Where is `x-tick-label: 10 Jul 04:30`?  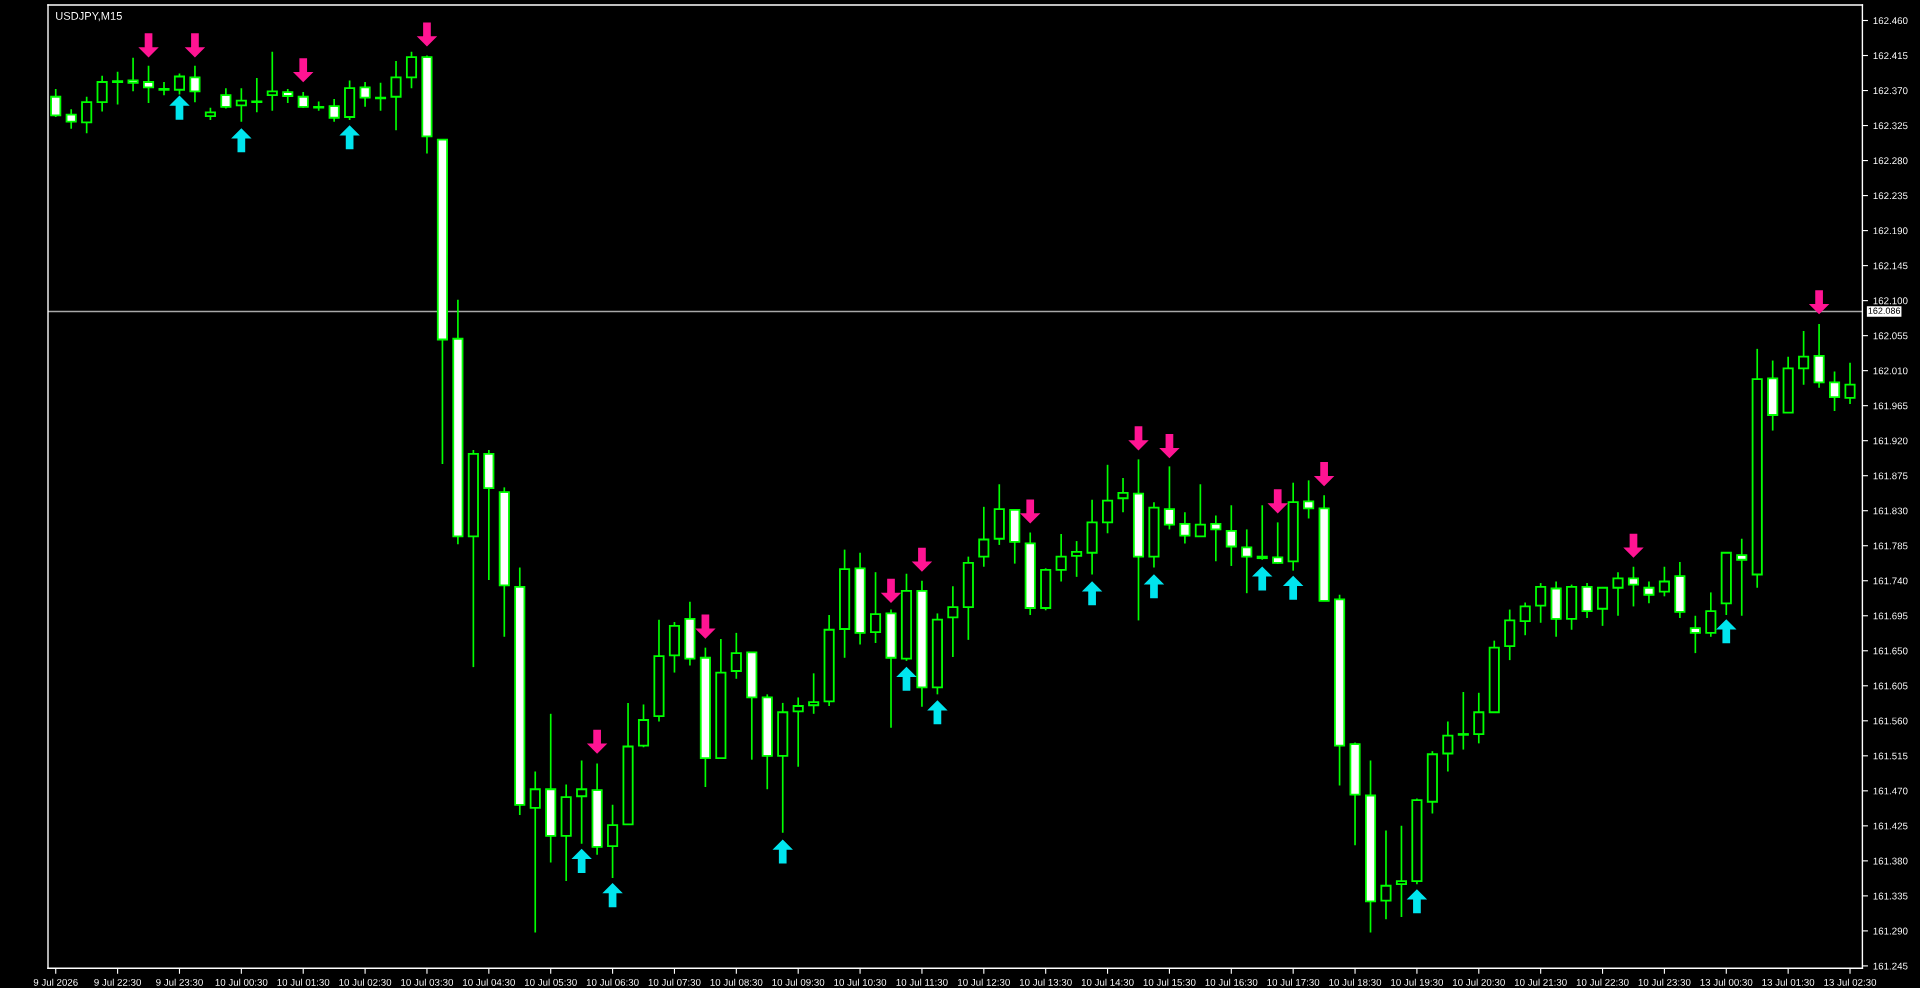 x-tick-label: 10 Jul 04:30 is located at coordinates (489, 982).